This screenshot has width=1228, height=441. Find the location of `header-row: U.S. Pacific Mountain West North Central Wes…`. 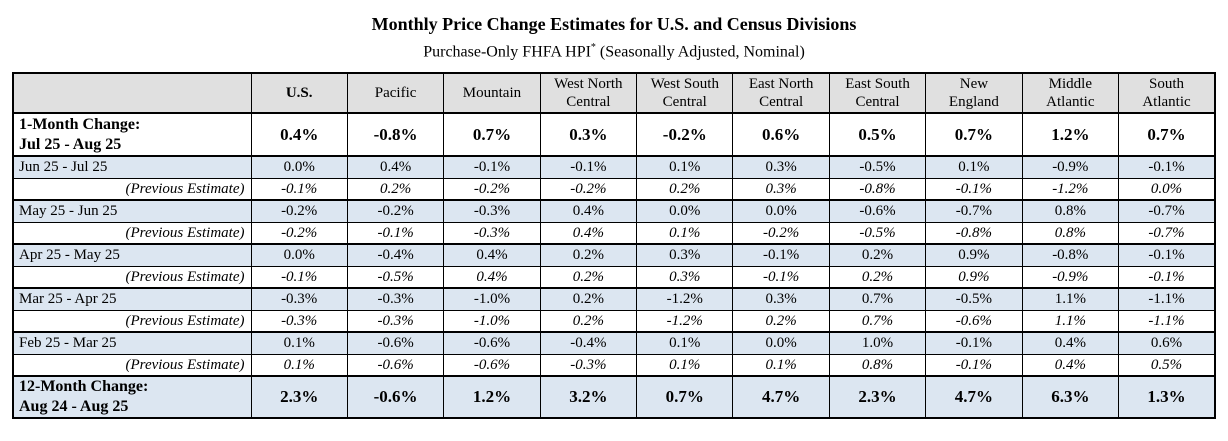

header-row: U.S. Pacific Mountain West North Central Wes… is located at coordinates (614, 93).